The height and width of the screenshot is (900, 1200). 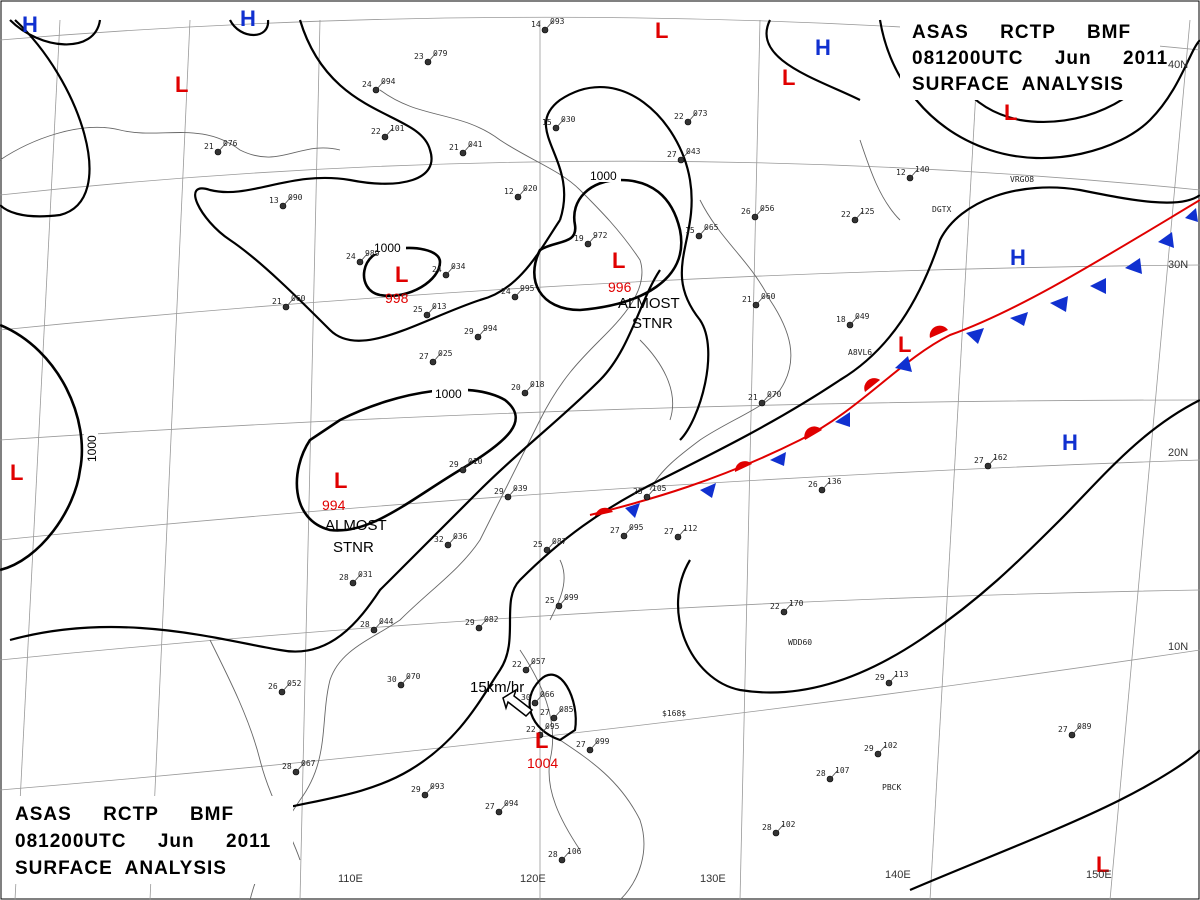 What do you see at coordinates (690, 528) in the screenshot?
I see `station-pressure: 112` at bounding box center [690, 528].